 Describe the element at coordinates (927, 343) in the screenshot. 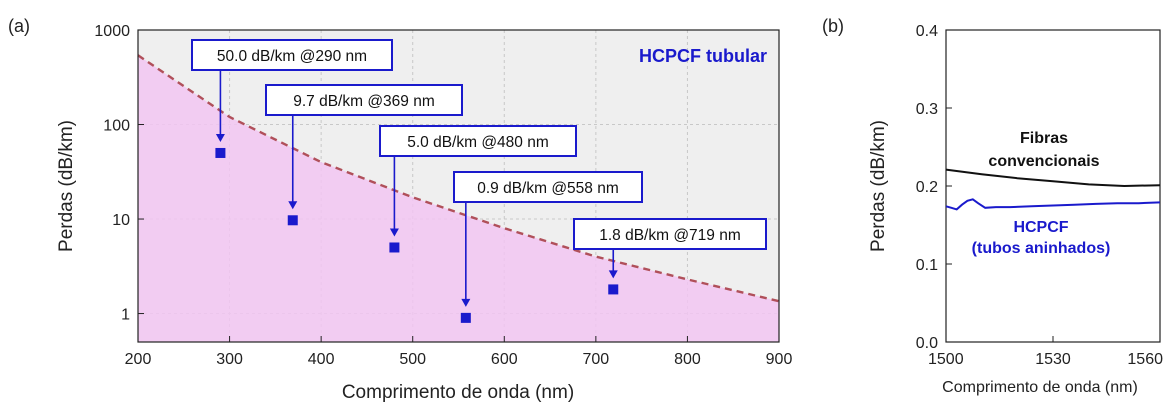

I see `panel-b-y-tick-label-0: 0.0` at that location.